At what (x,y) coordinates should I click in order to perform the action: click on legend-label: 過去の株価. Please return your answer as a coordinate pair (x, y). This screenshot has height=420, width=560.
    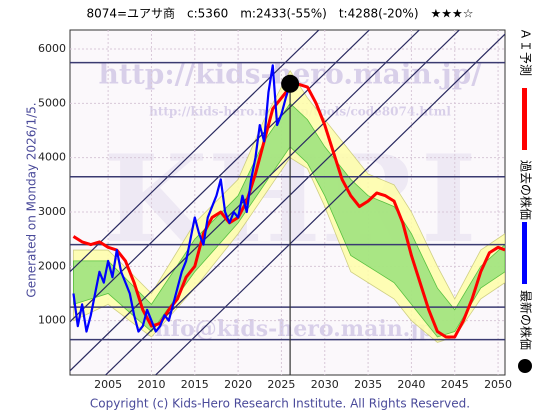
    Looking at the image, I should click on (526, 190).